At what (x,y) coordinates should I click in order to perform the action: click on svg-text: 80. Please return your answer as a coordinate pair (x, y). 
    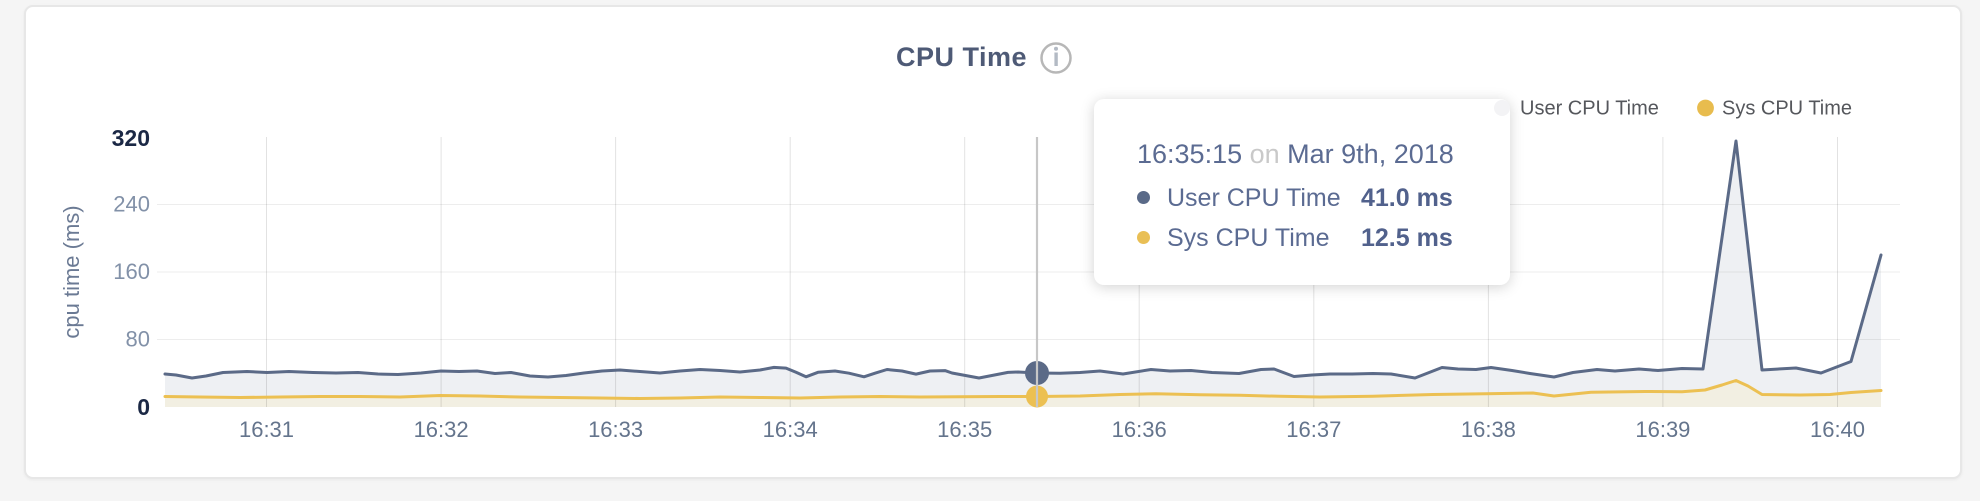
    Looking at the image, I should click on (138, 339).